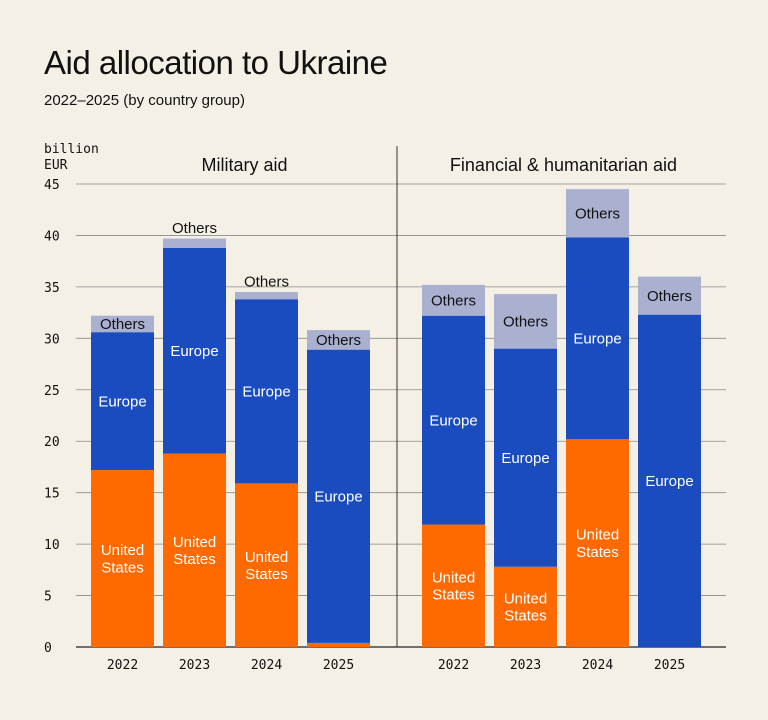  Describe the element at coordinates (216, 62) in the screenshot. I see `chart-title: Aid allocation to Ukraine` at that location.